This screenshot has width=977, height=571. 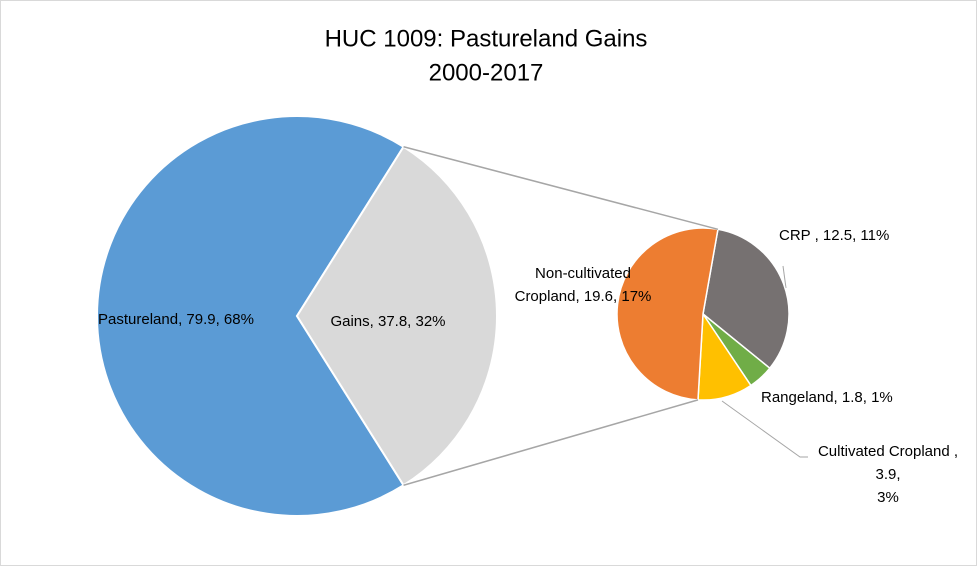 What do you see at coordinates (583, 273) in the screenshot?
I see `data-label-line: Non-cultivated` at bounding box center [583, 273].